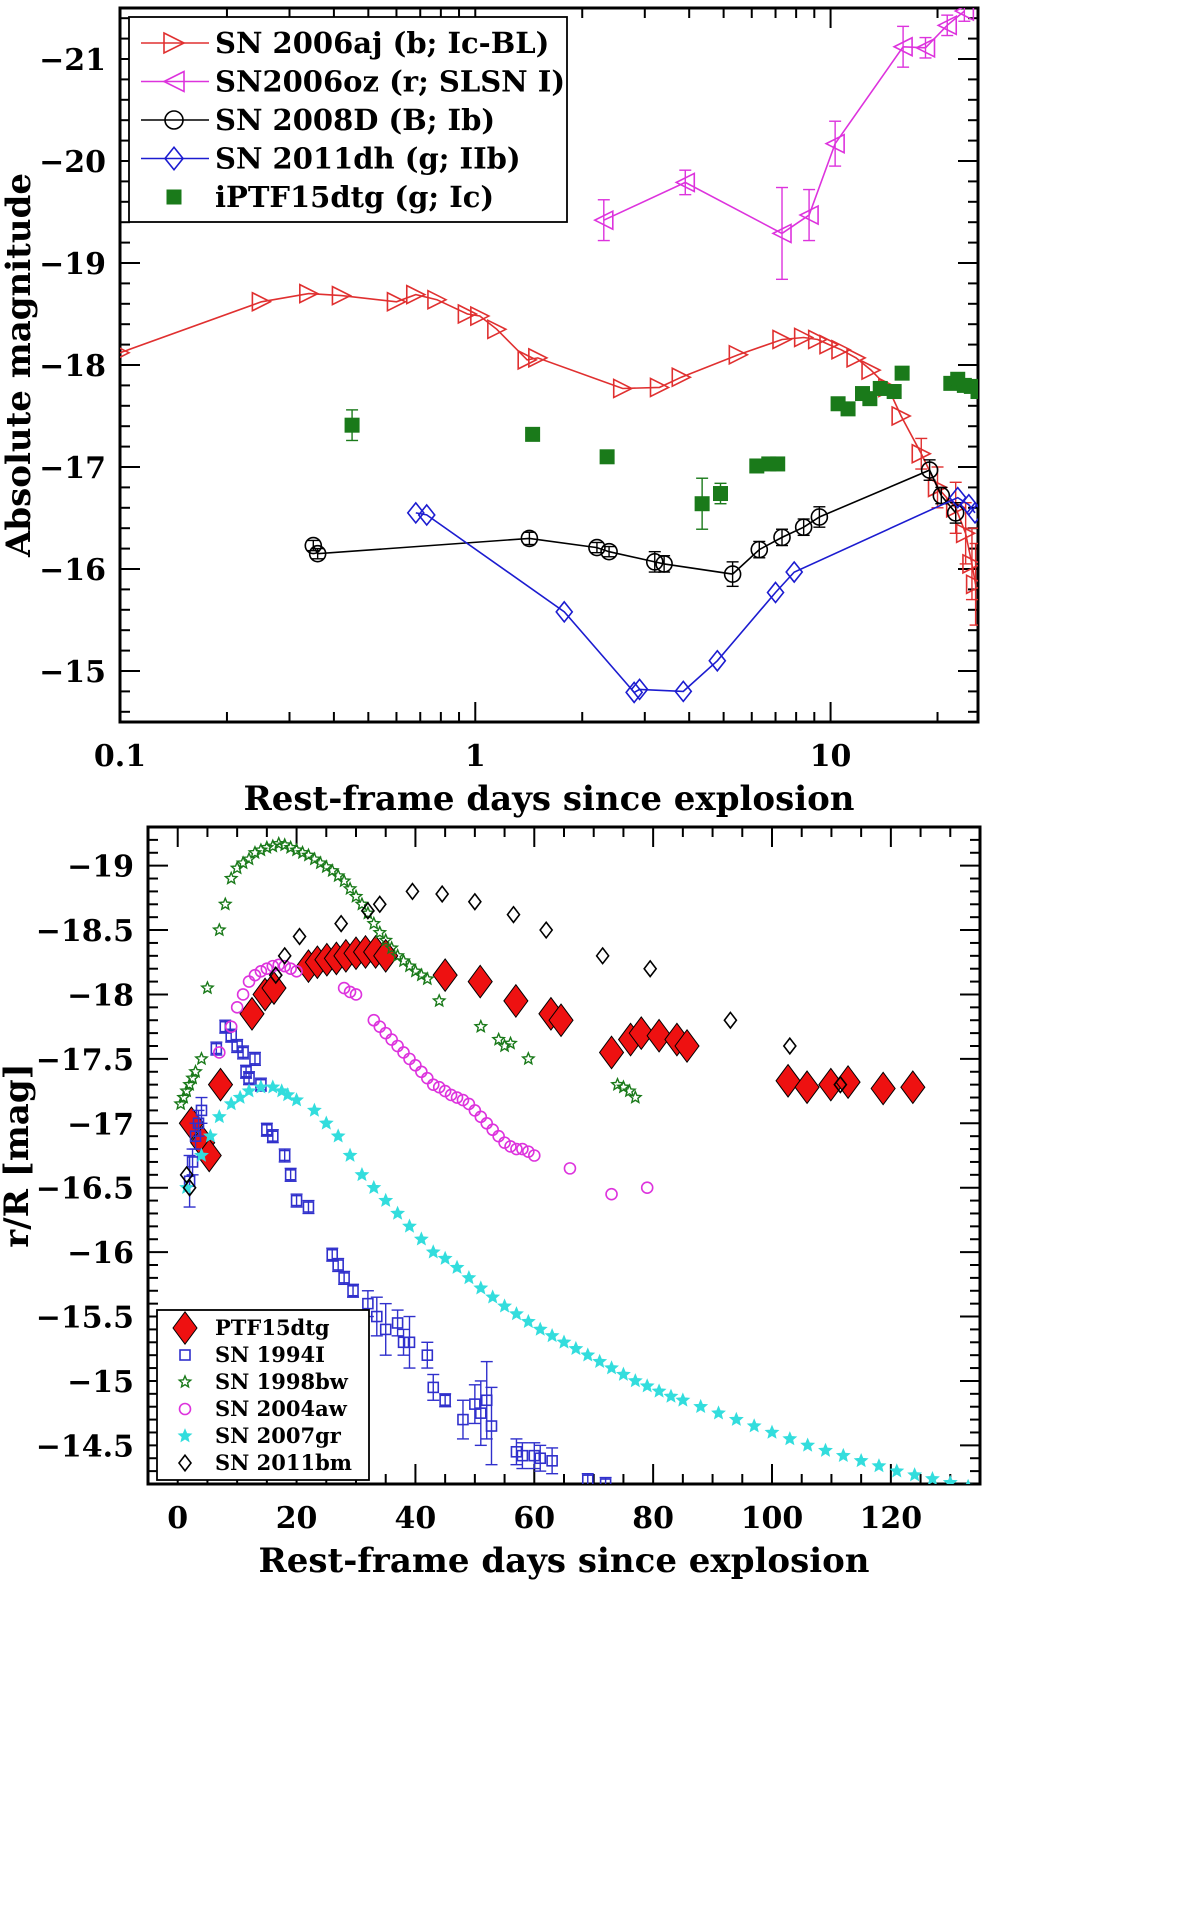 The width and height of the screenshot is (1200, 1917). Describe the element at coordinates (891, 1518) in the screenshot. I see `x-tick-label: 120` at that location.